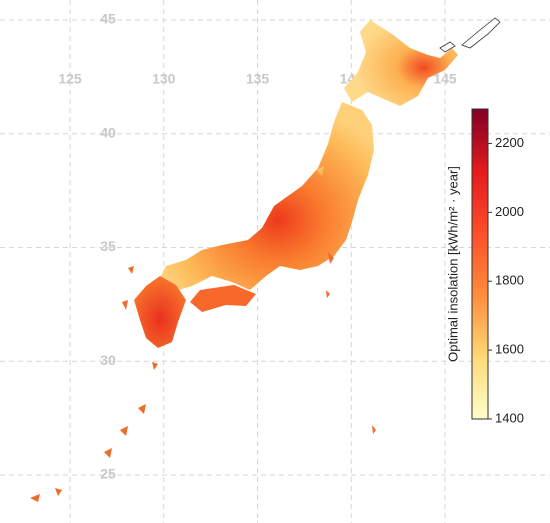 Image resolution: width=550 pixels, height=523 pixels. What do you see at coordinates (160, 312) in the screenshot?
I see `kyushu` at bounding box center [160, 312].